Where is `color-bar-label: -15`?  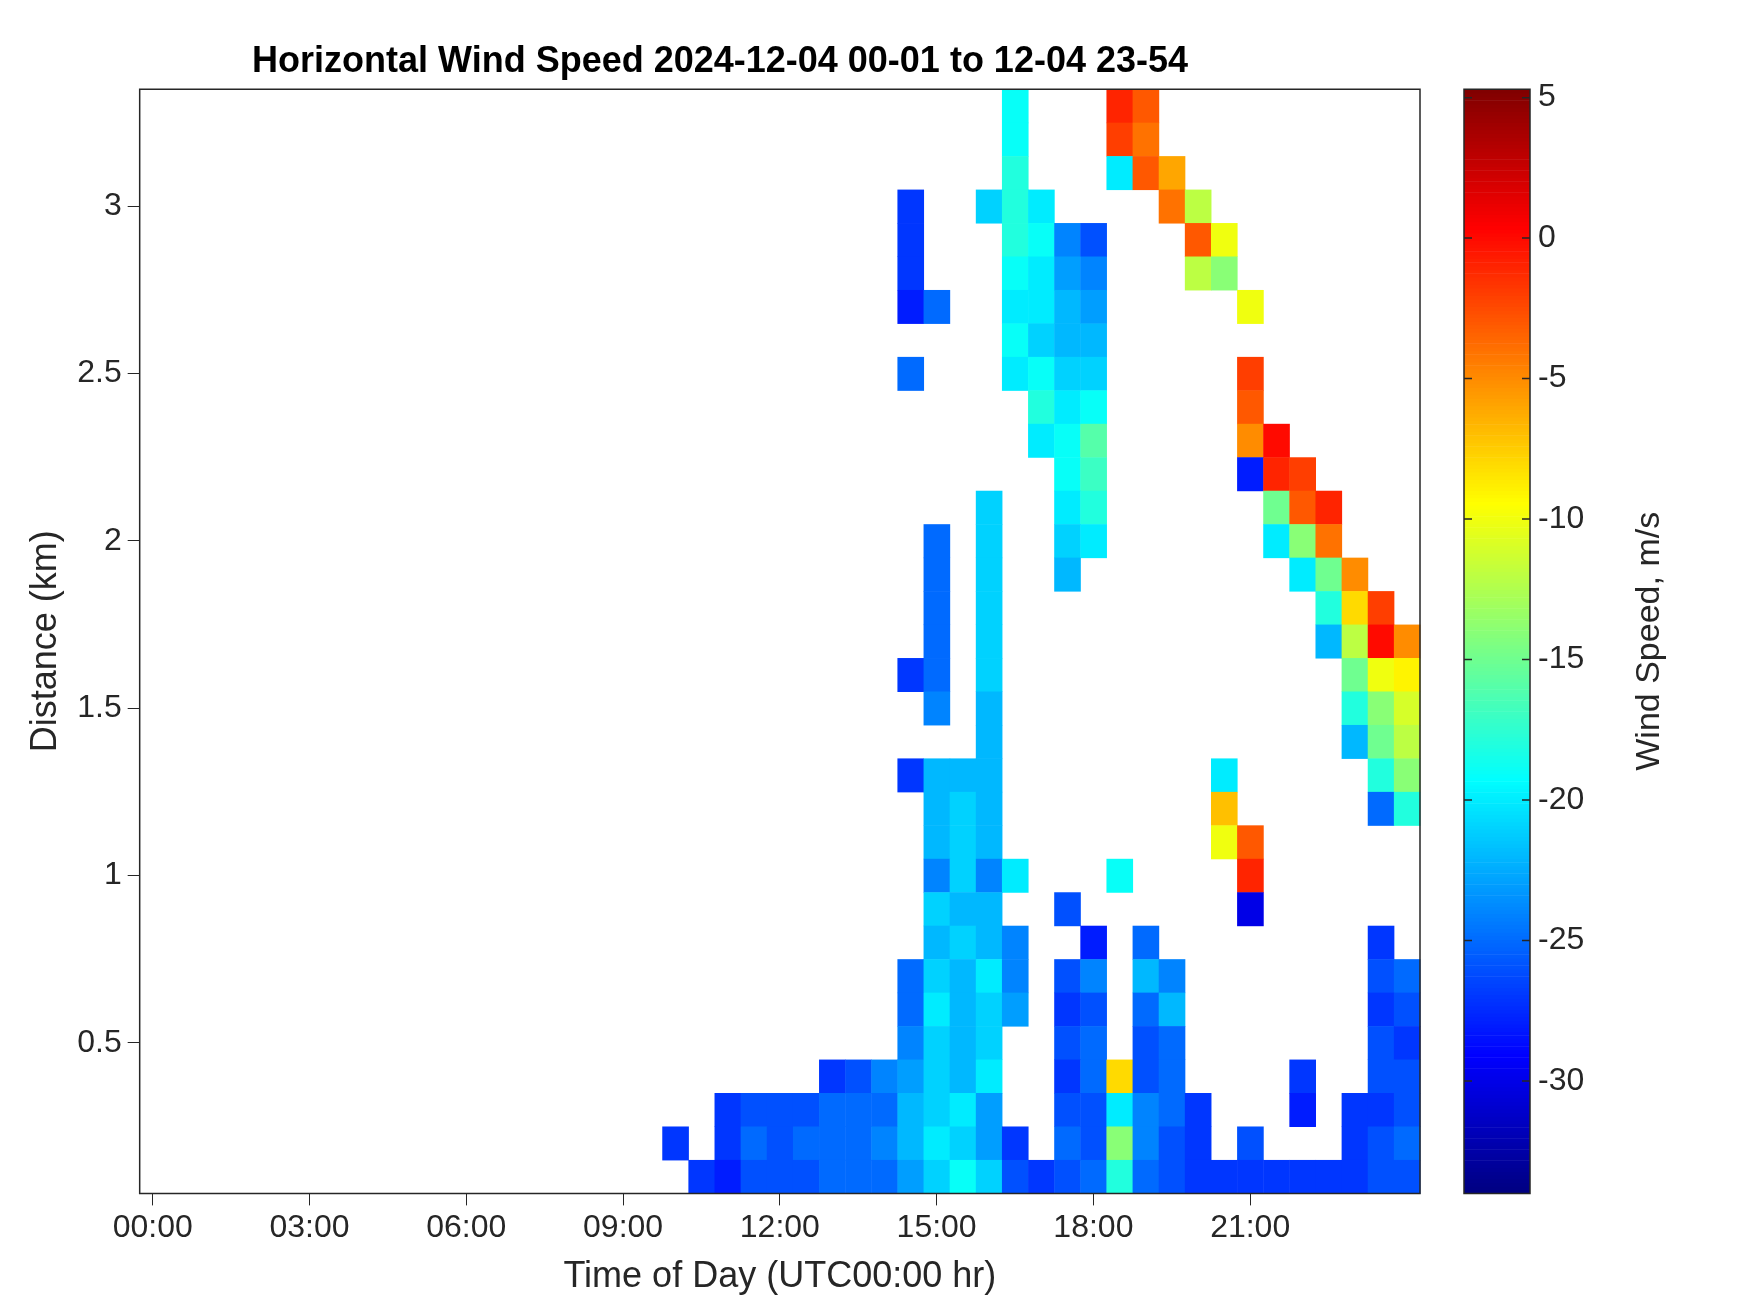 color-bar-label: -15 is located at coordinates (1561, 657).